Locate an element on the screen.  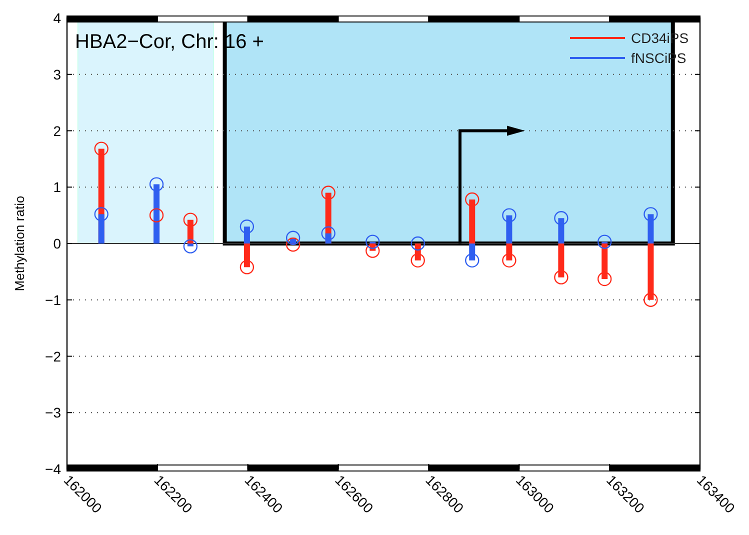
y-tick-label: −4 is located at coordinates (53, 469).